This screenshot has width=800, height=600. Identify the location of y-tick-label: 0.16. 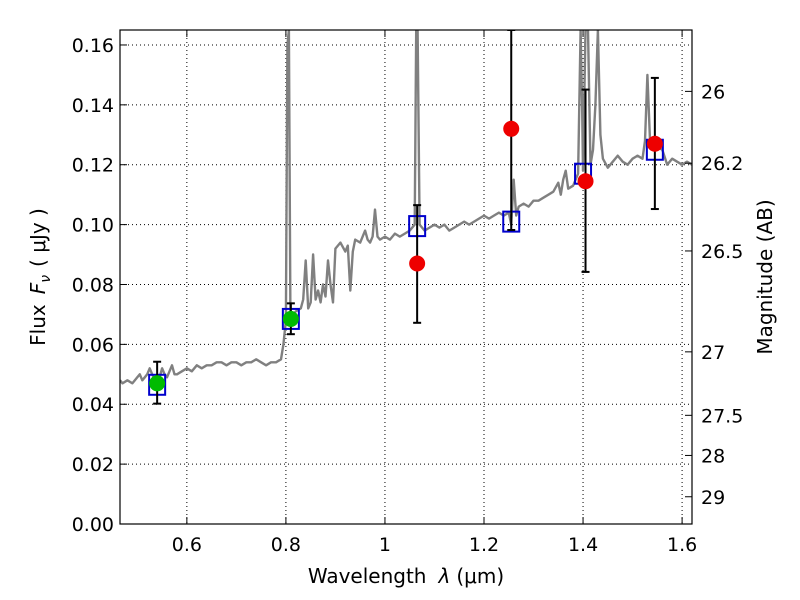
(93, 46).